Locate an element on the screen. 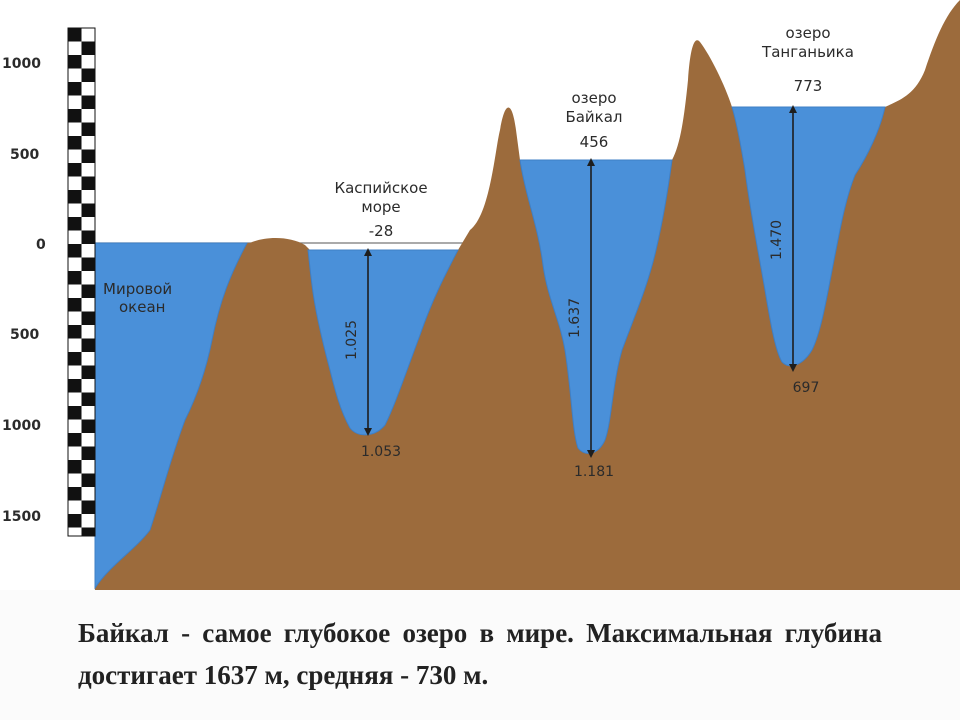 This screenshot has height=720, width=960. ruler-label-1500-down: 1500 is located at coordinates (21, 517).